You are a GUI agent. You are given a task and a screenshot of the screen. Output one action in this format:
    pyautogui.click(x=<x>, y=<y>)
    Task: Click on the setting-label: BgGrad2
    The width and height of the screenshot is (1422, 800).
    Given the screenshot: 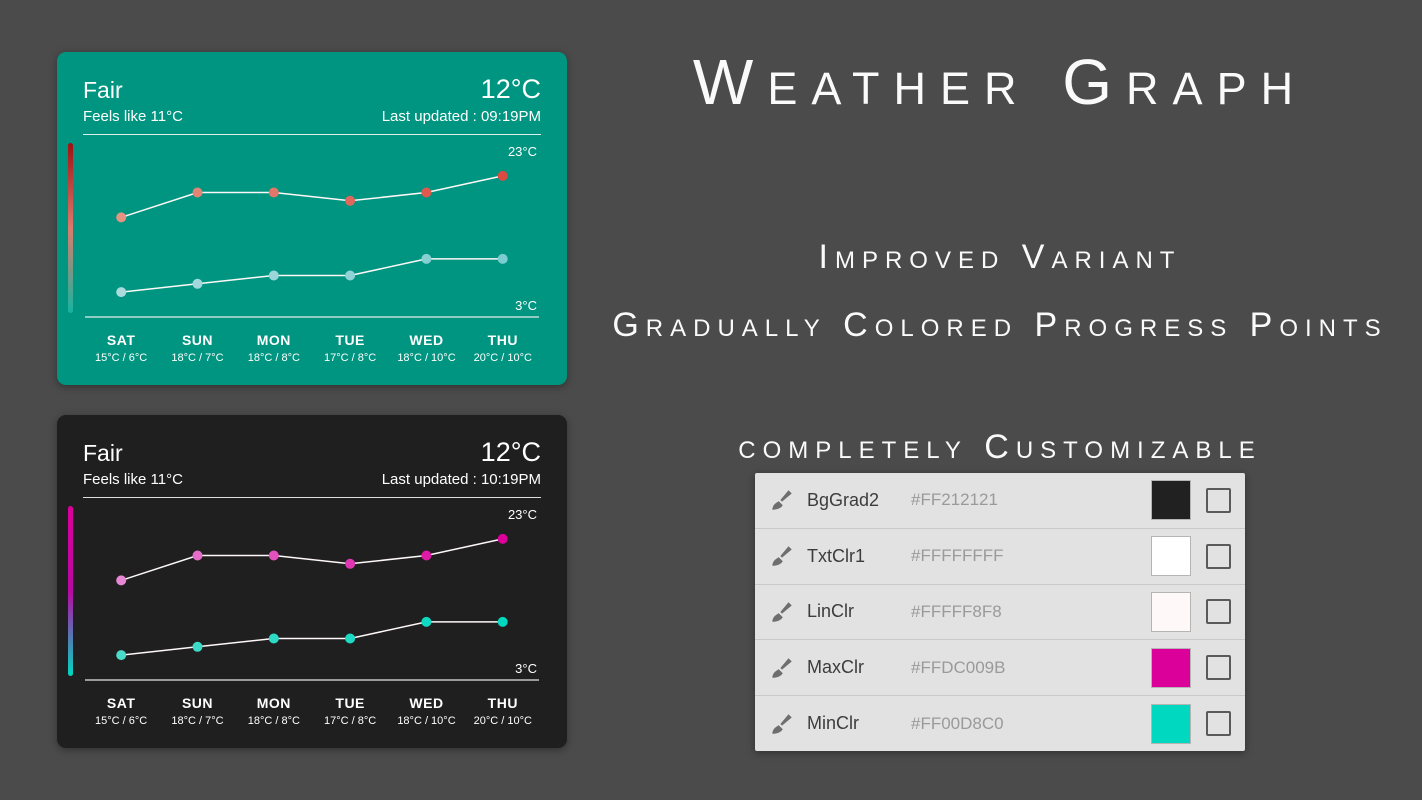 What is the action you would take?
    pyautogui.click(x=843, y=499)
    